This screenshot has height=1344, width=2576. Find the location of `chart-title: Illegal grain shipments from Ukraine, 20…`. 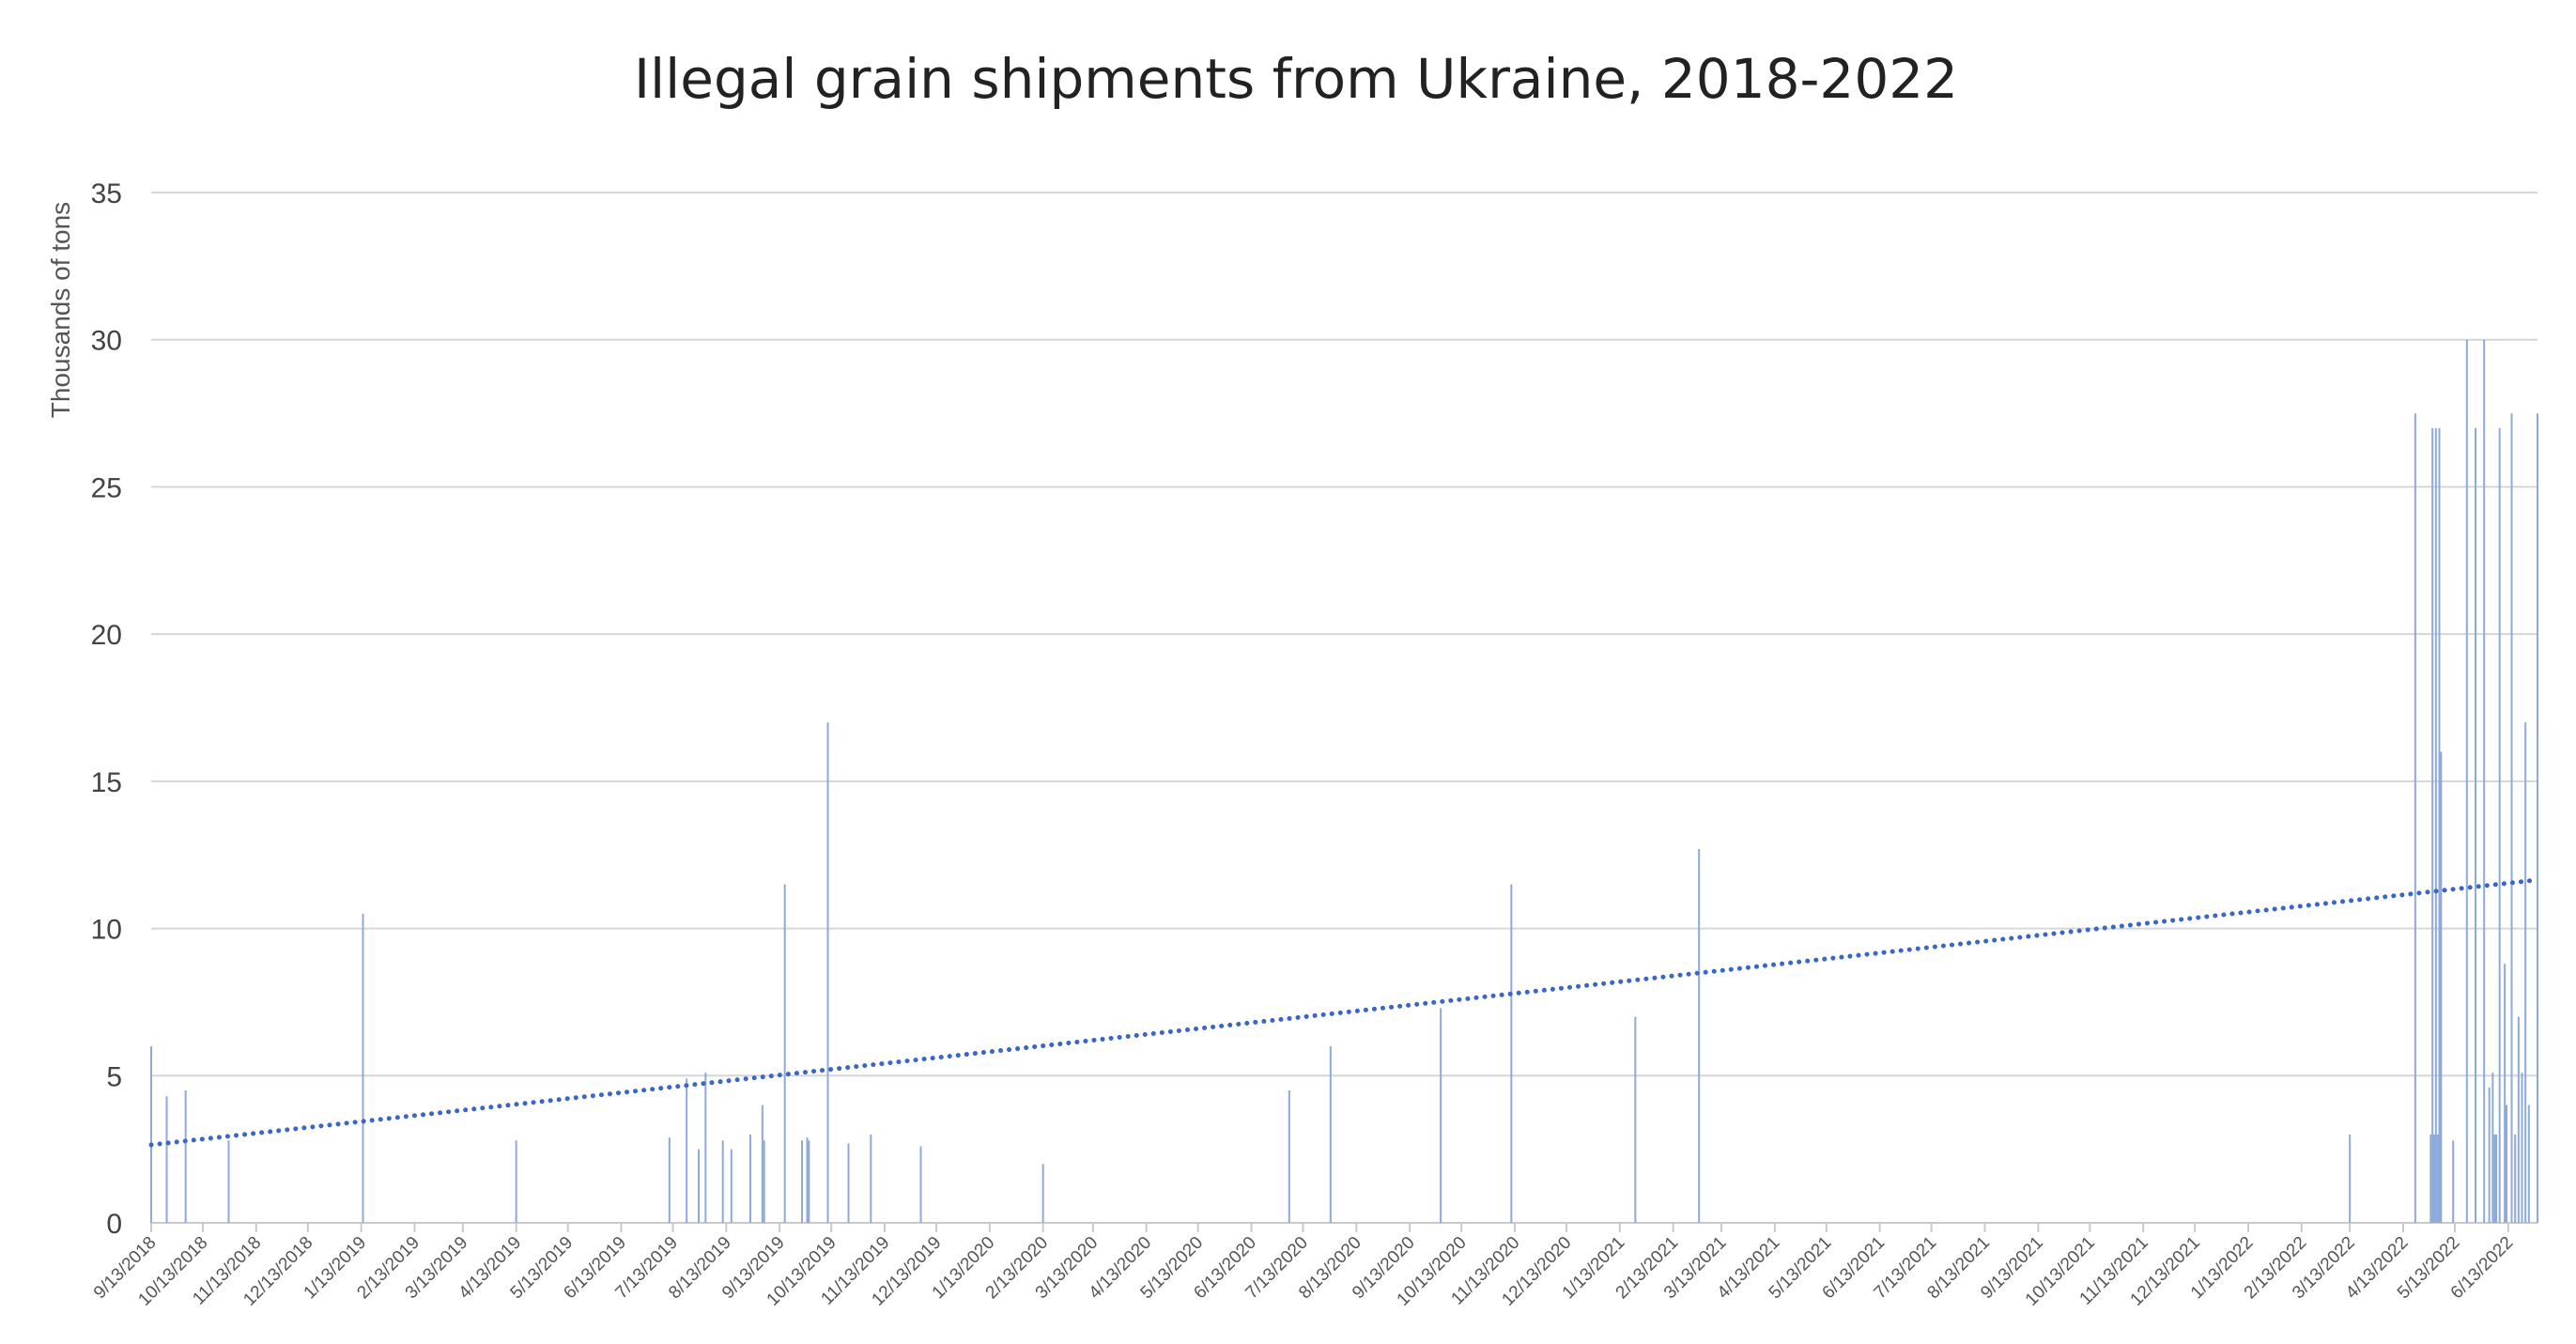

chart-title: Illegal grain shipments from Ukraine, 20… is located at coordinates (1296, 79).